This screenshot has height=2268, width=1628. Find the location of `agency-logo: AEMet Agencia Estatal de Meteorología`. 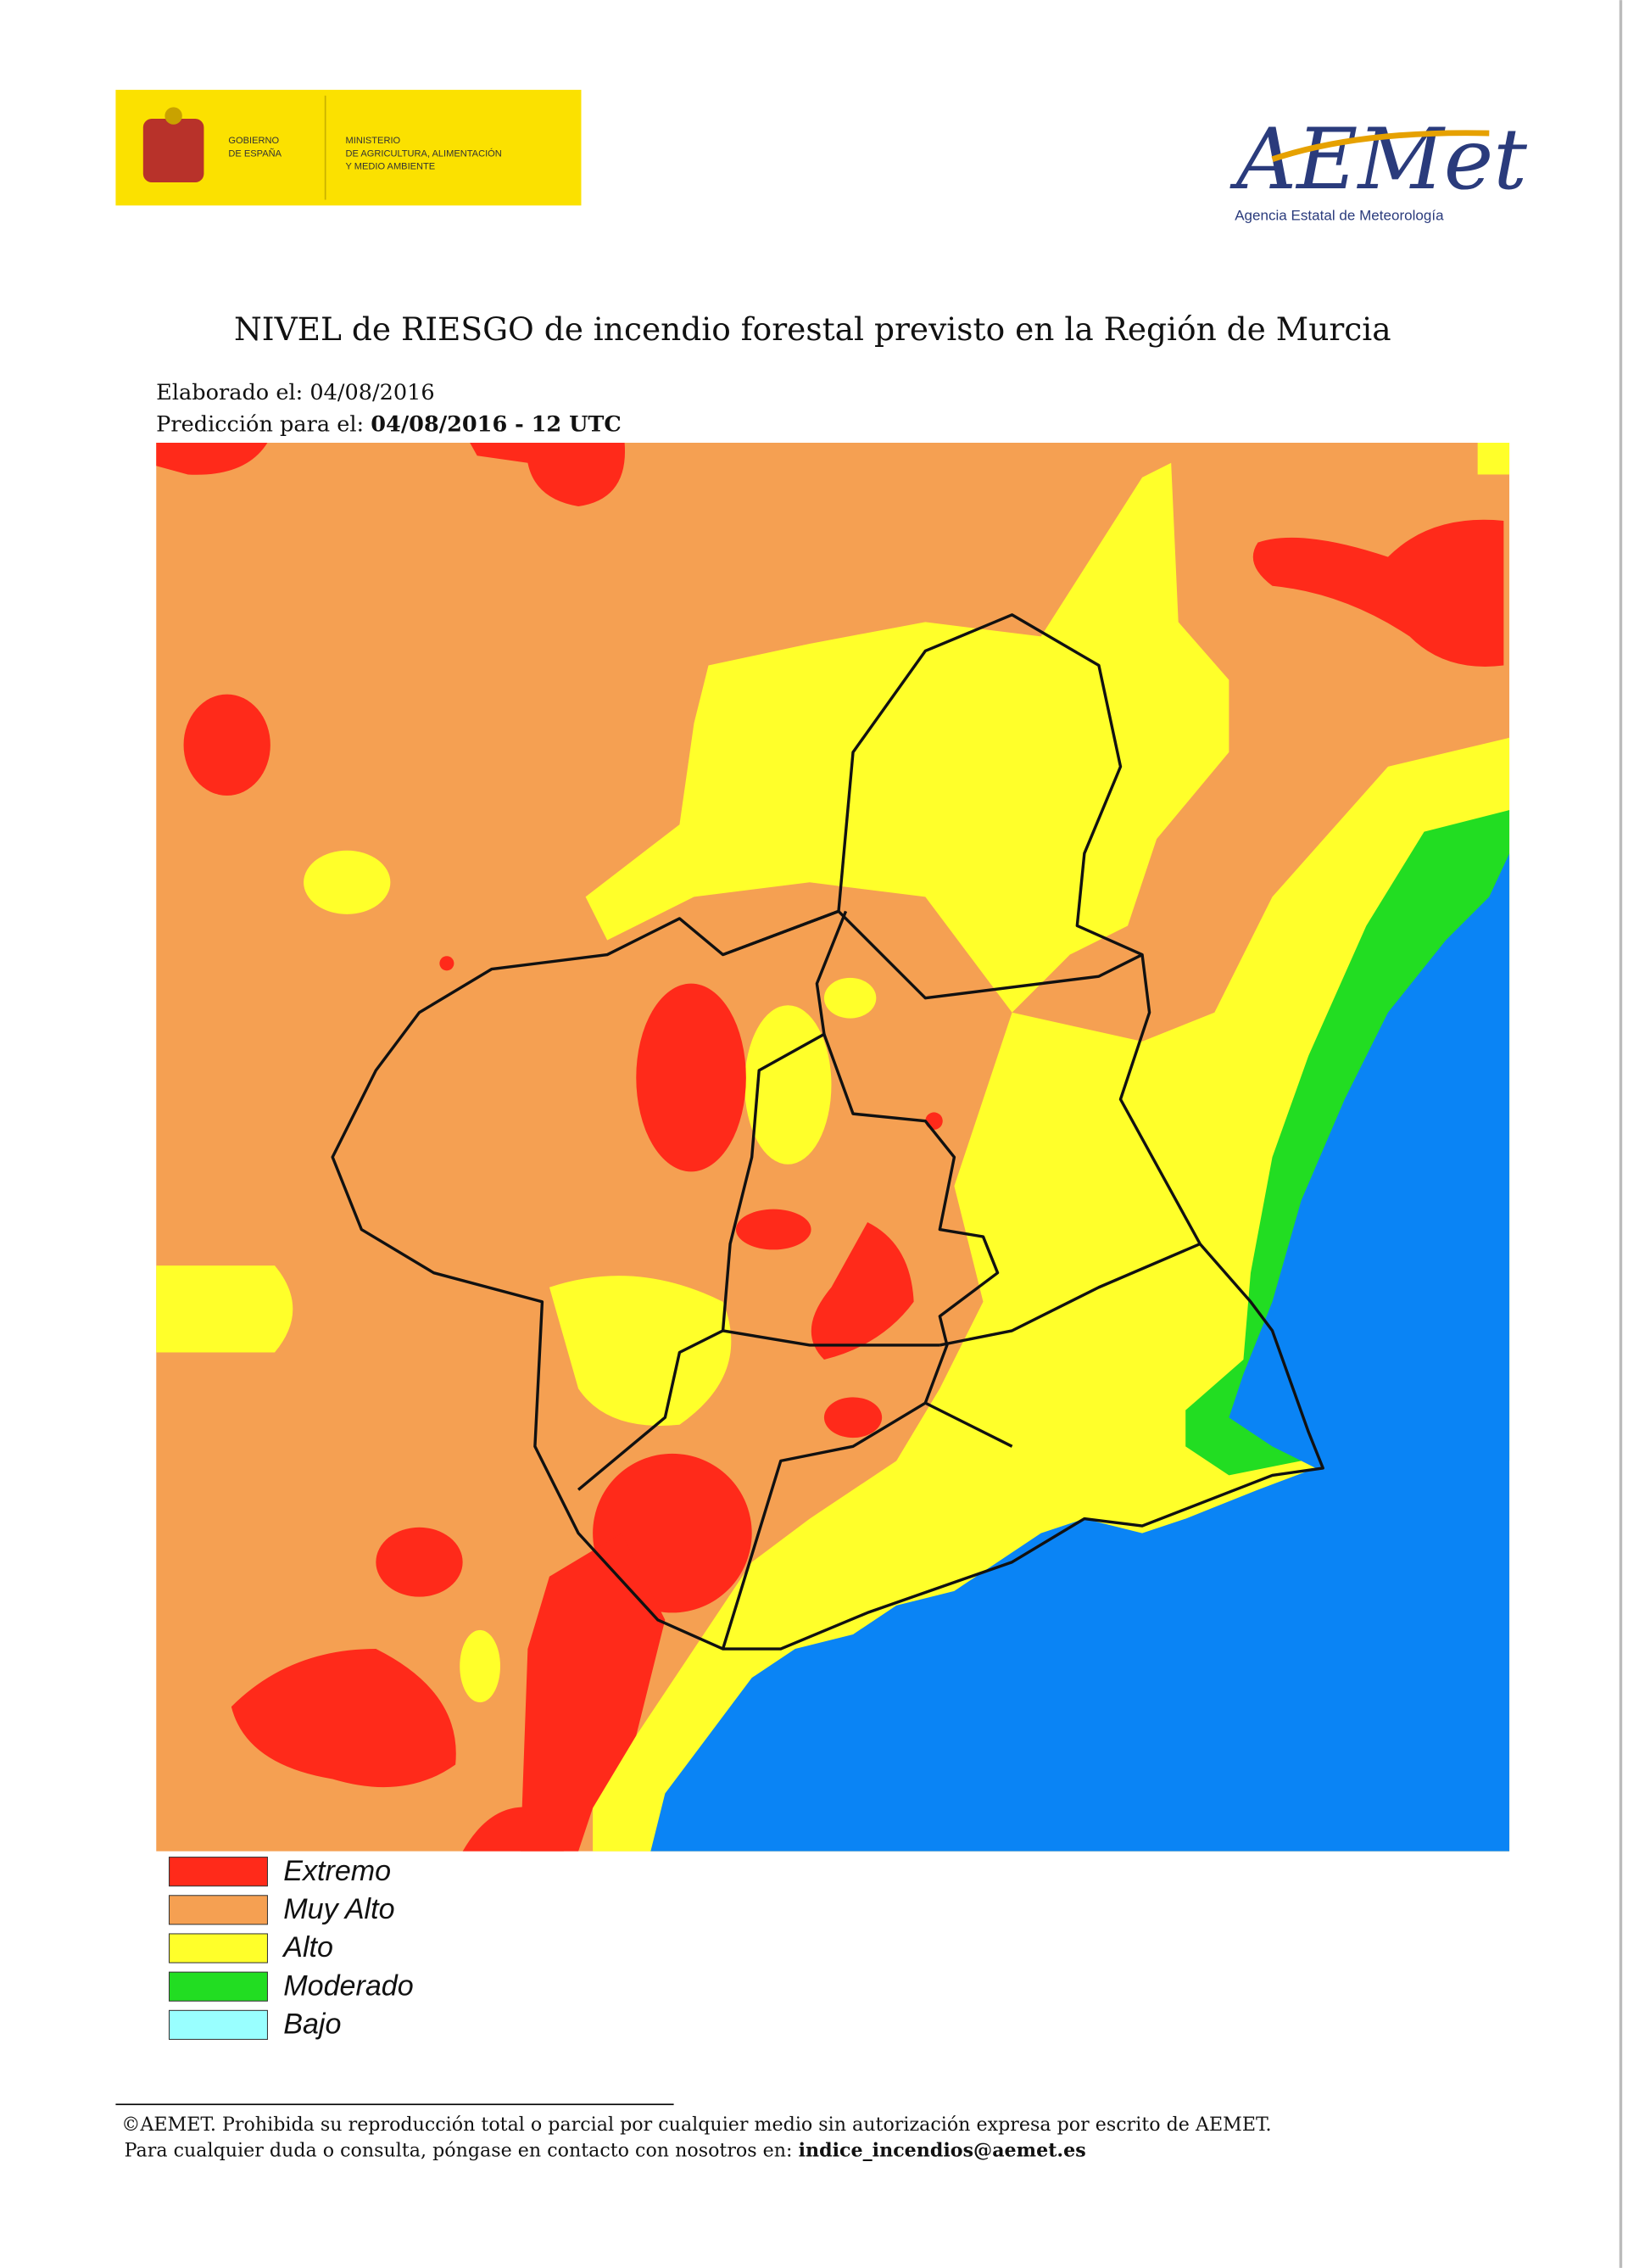

agency-logo: AEMet Agencia Estatal de Meteorología is located at coordinates (1378, 167).